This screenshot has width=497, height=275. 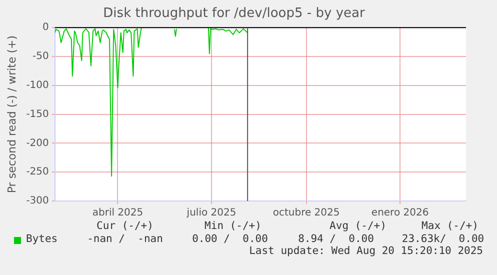 What do you see at coordinates (443, 239) in the screenshot?
I see `text: 23.63k/ 0.00` at bounding box center [443, 239].